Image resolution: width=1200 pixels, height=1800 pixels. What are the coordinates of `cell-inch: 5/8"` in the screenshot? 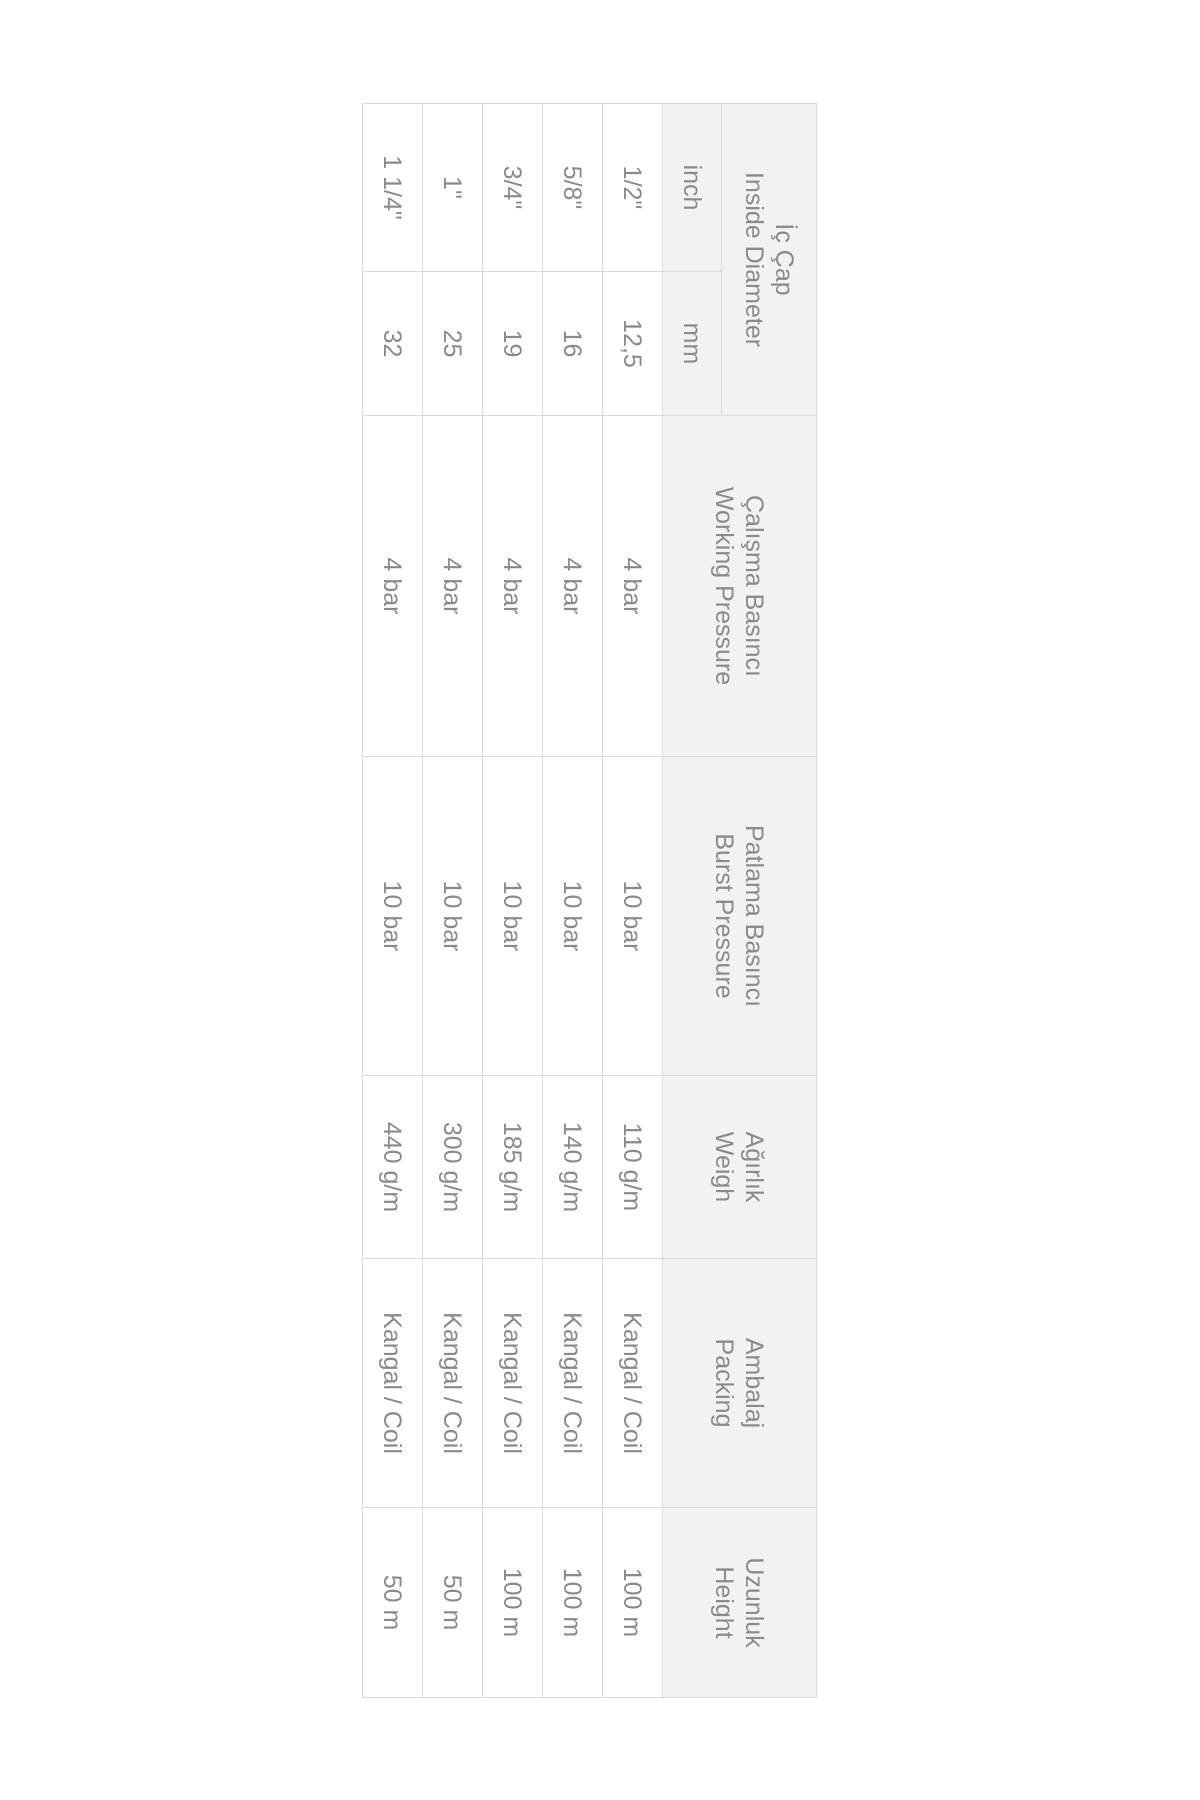 It's located at (572, 187).